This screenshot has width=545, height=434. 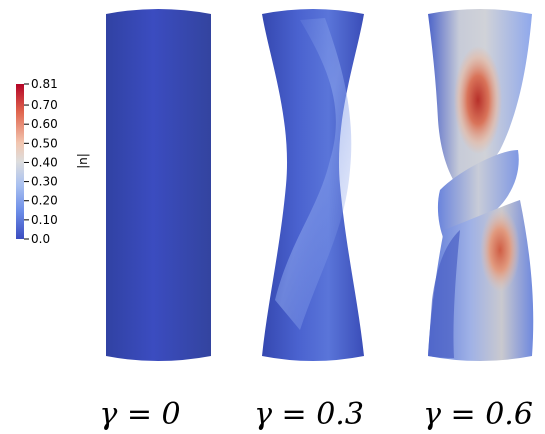 I want to click on cylinder-gamma-0.6-hotspot-lower, so click(x=500, y=250).